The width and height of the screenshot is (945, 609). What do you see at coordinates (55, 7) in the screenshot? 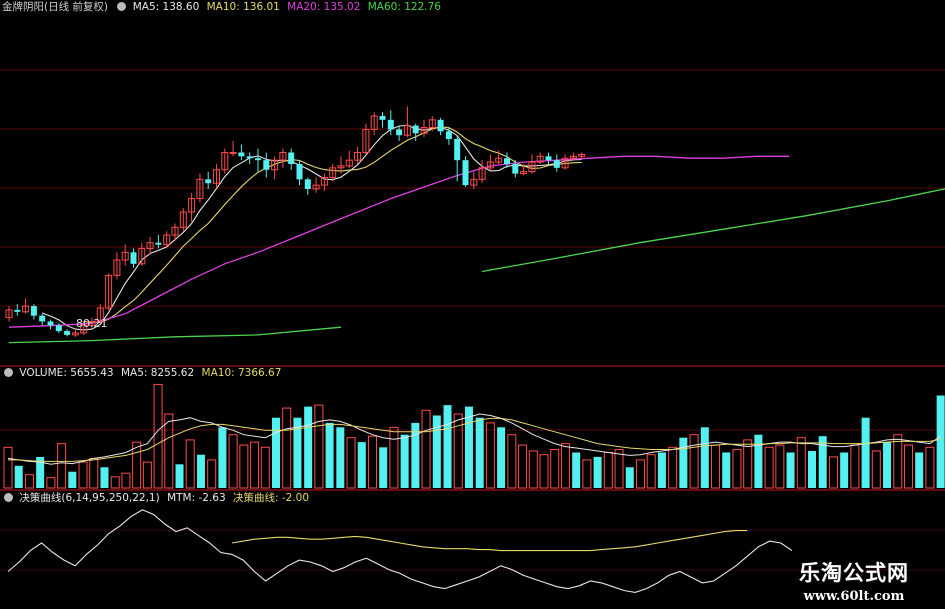
I see `chart-title: 金牌阴阳(日线 前复权)` at bounding box center [55, 7].